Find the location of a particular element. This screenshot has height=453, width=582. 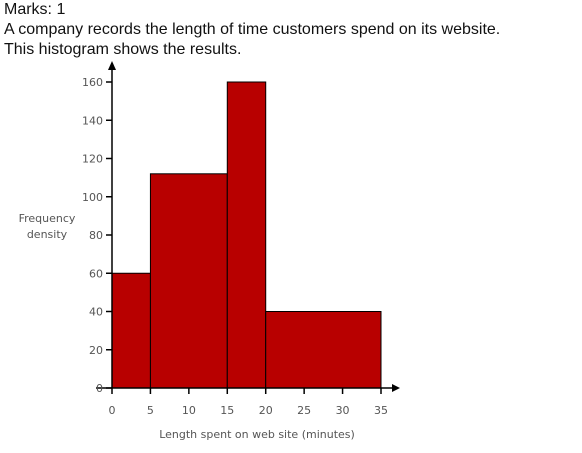

x-axis-label: Length spent on web site (minutes) is located at coordinates (257, 434).